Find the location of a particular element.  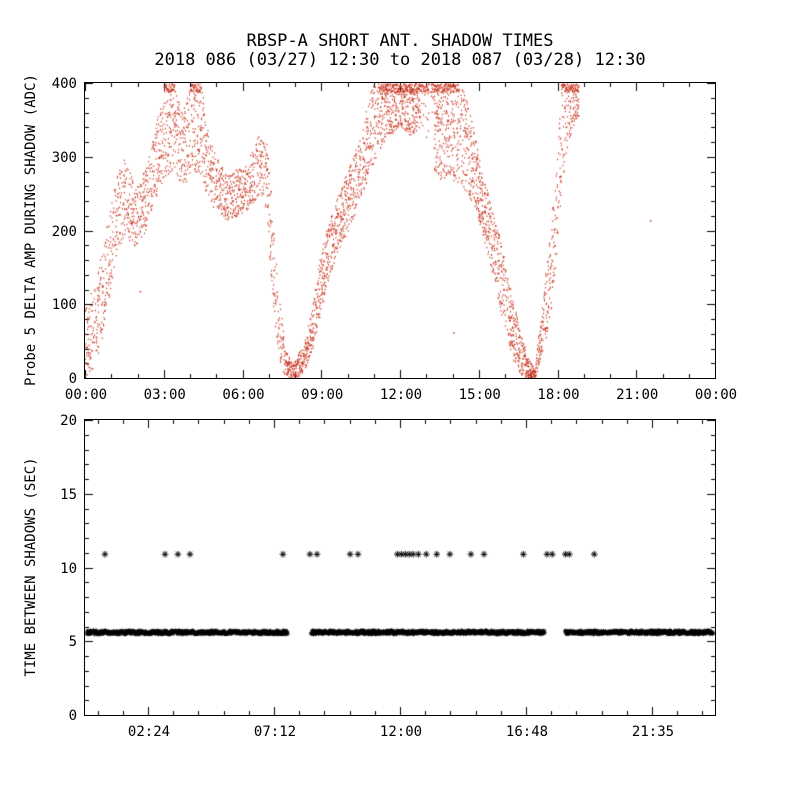

y-tick-label: 100 is located at coordinates (64, 305).